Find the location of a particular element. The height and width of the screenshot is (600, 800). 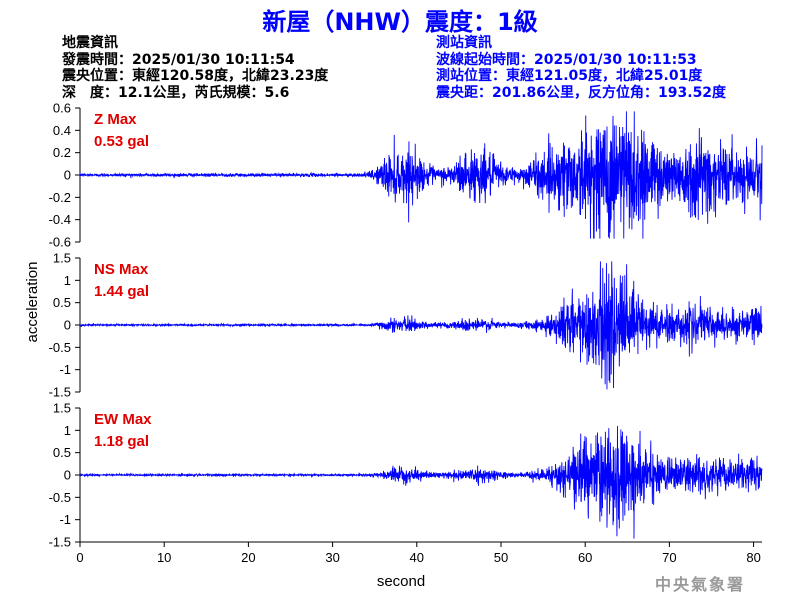

depth-magnitude: 深 度：12.1公里，芮氏規模：5.6 is located at coordinates (176, 92).